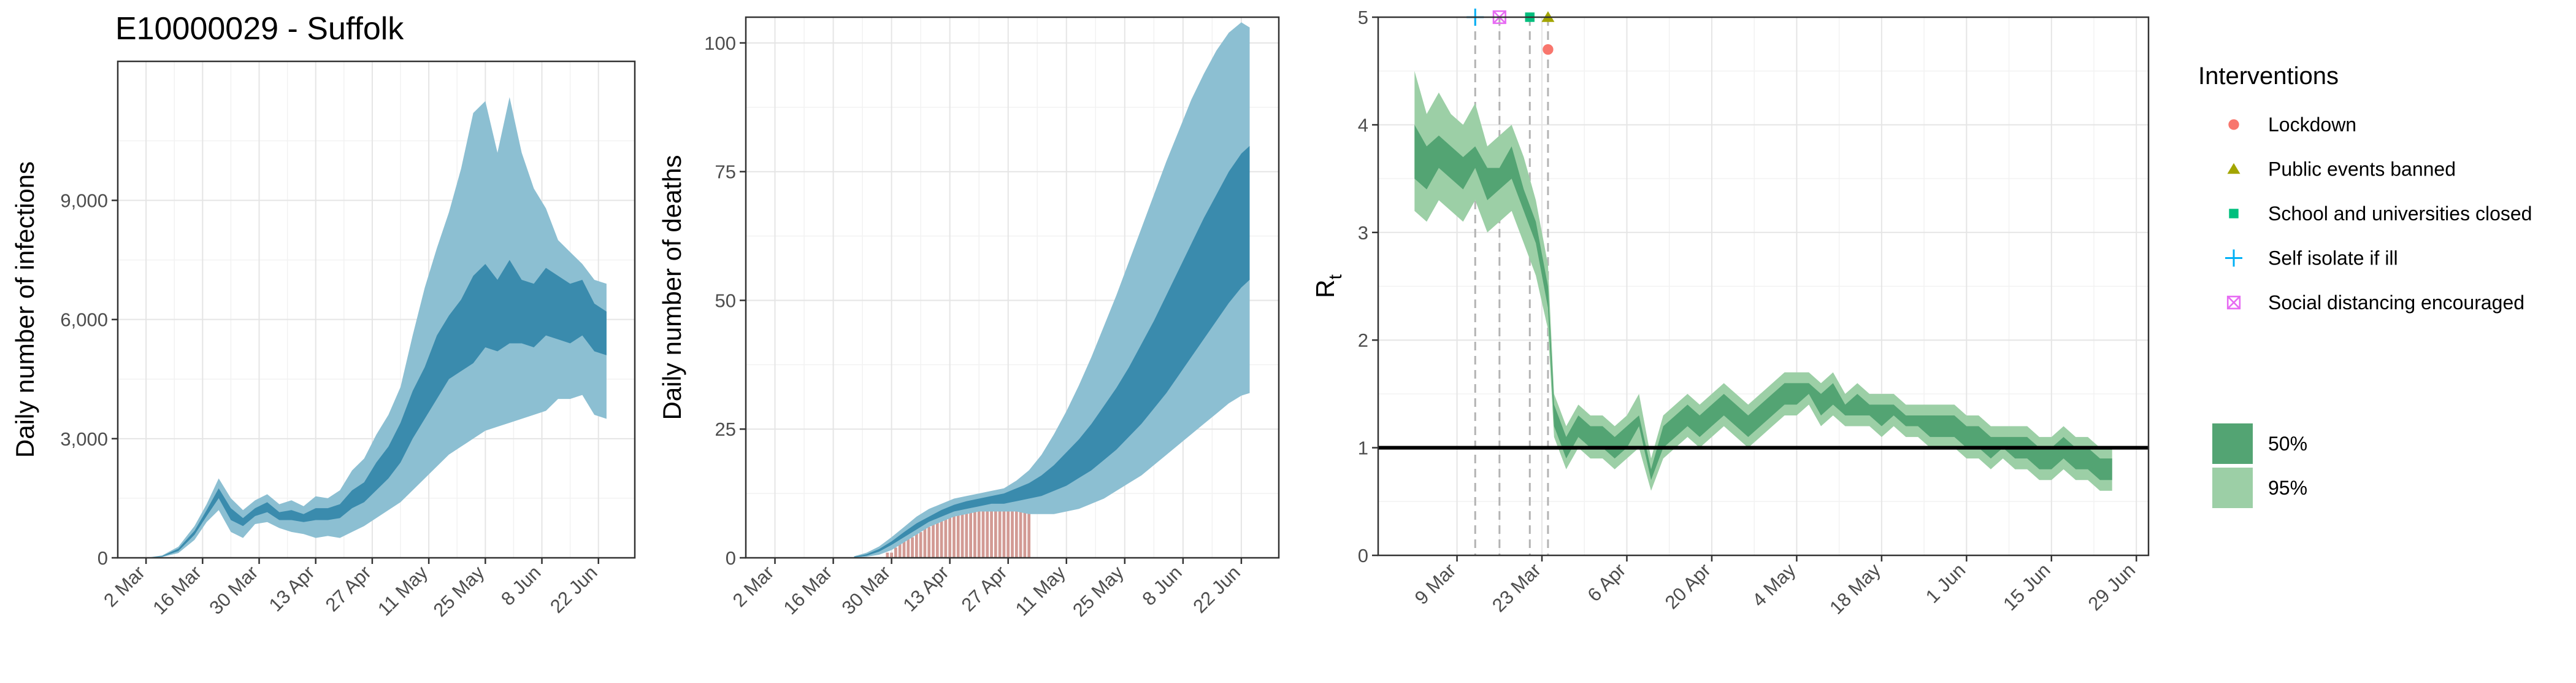 The image size is (2576, 683). I want to click on y-tick-label: 3, so click(1363, 233).